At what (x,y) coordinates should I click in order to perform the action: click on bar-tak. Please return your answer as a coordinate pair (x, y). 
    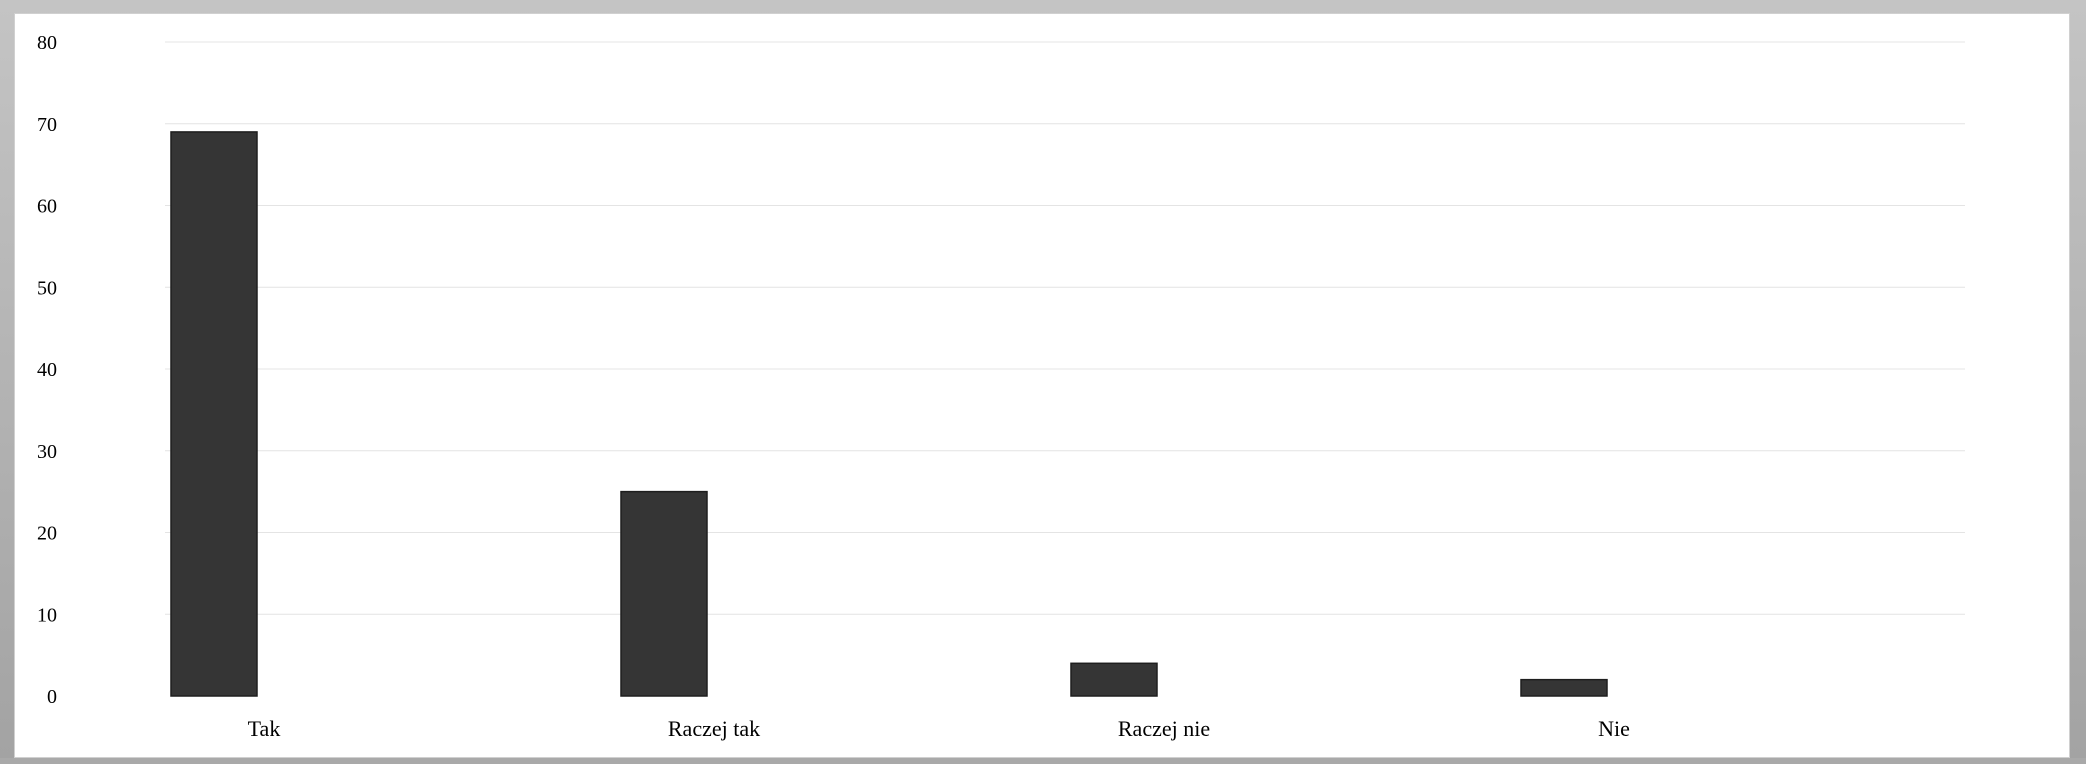
    Looking at the image, I should click on (214, 414).